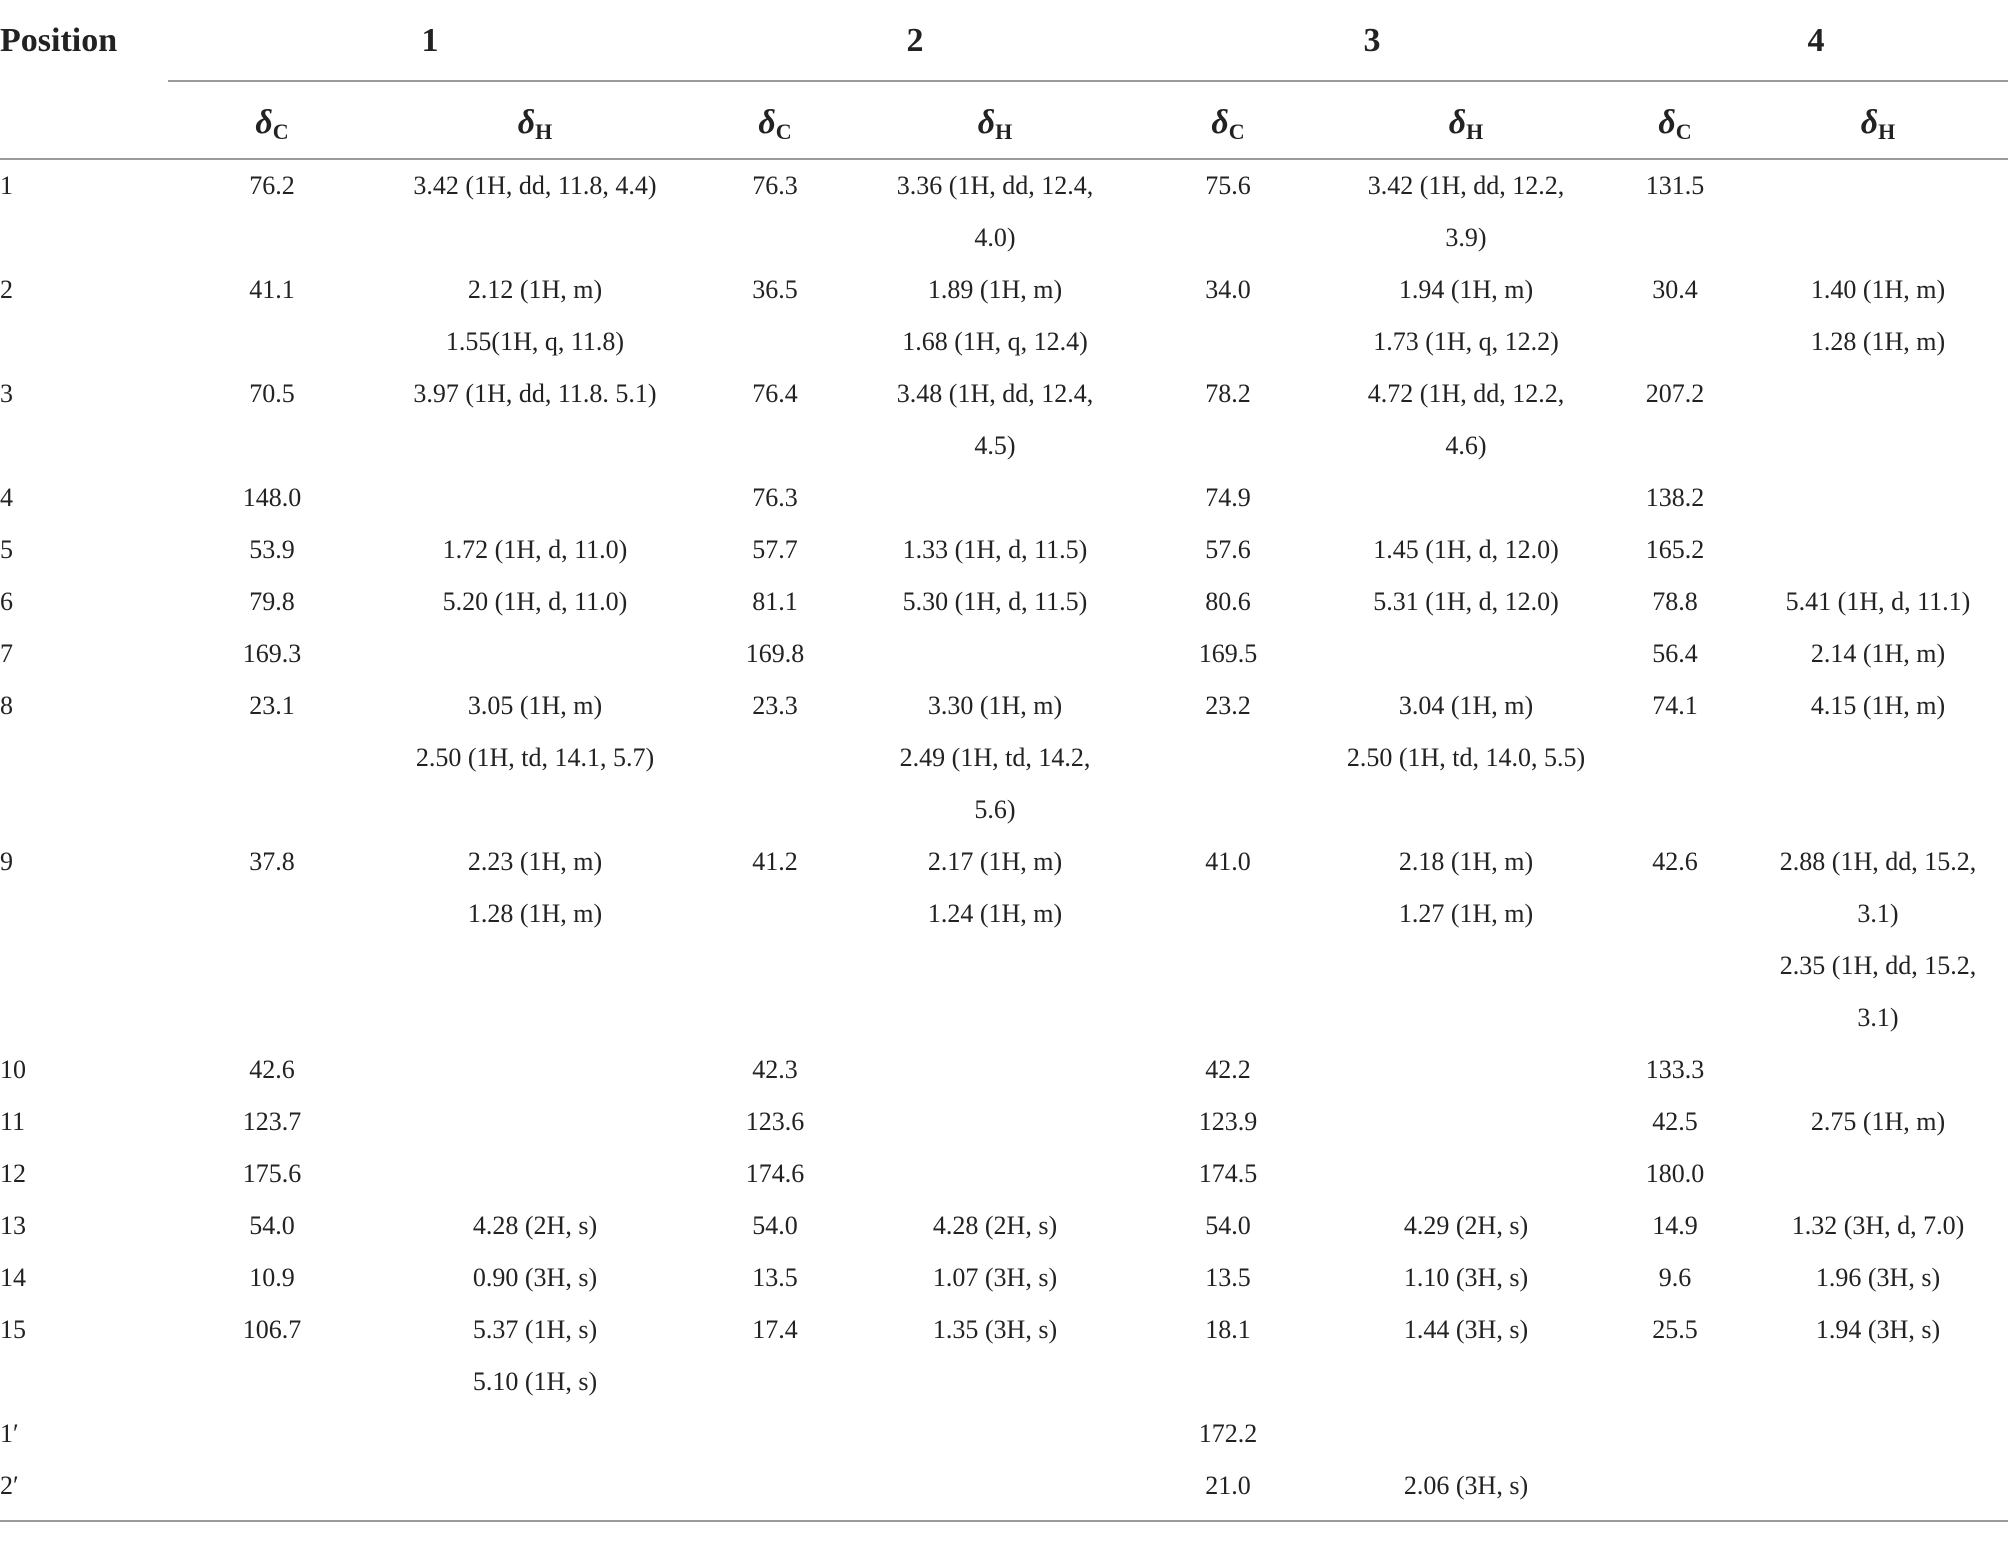 The width and height of the screenshot is (2008, 1549). I want to click on table-row: 12 175.6 174.6 174.5 180.0, so click(1004, 1174).